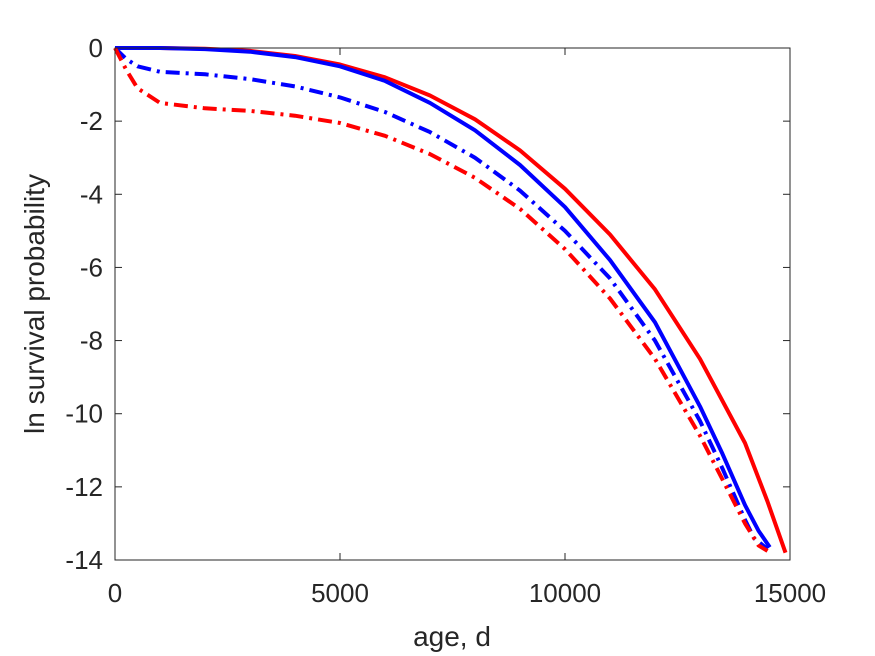 This screenshot has width=875, height=656. Describe the element at coordinates (91, 121) in the screenshot. I see `y-tick-label: -2` at that location.